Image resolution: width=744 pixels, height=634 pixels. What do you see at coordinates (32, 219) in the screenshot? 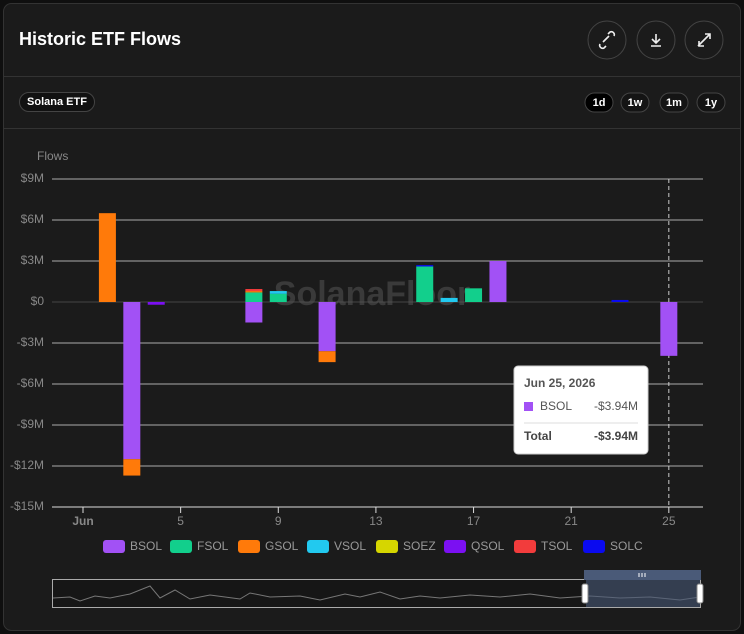
I see `y-tick-label: $6M` at bounding box center [32, 219].